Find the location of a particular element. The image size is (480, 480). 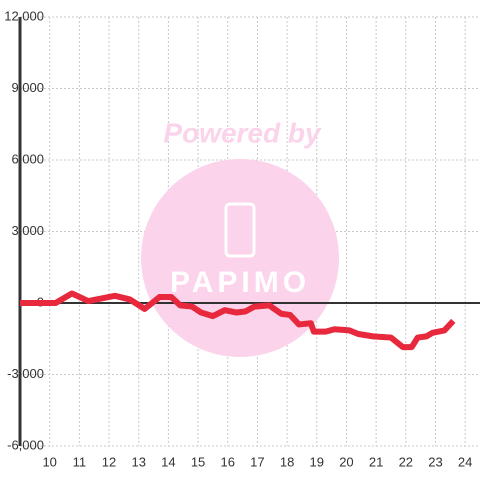

y-tick-label: -3,000 is located at coordinates (25, 373).